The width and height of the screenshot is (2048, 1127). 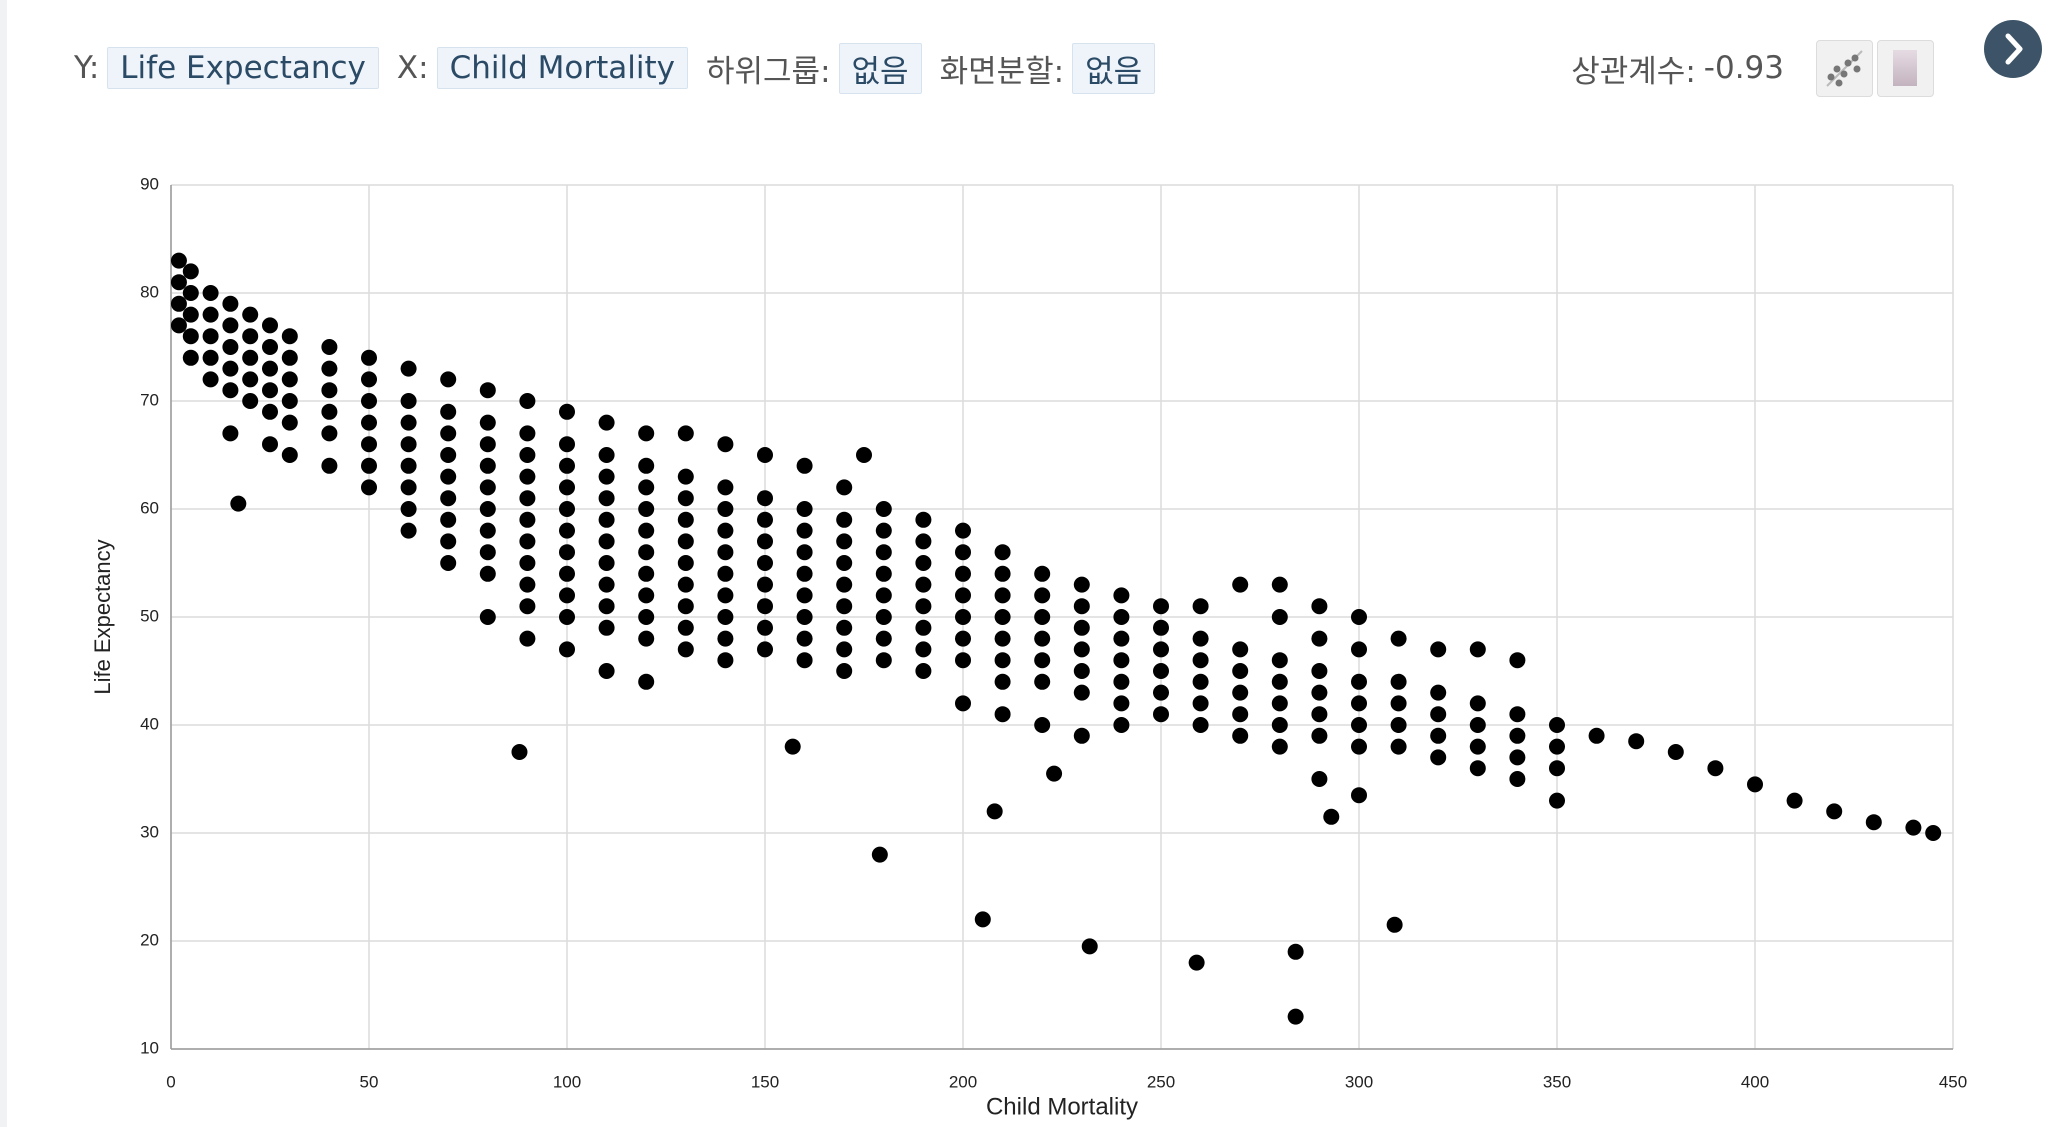 I want to click on next-button, so click(x=2013, y=49).